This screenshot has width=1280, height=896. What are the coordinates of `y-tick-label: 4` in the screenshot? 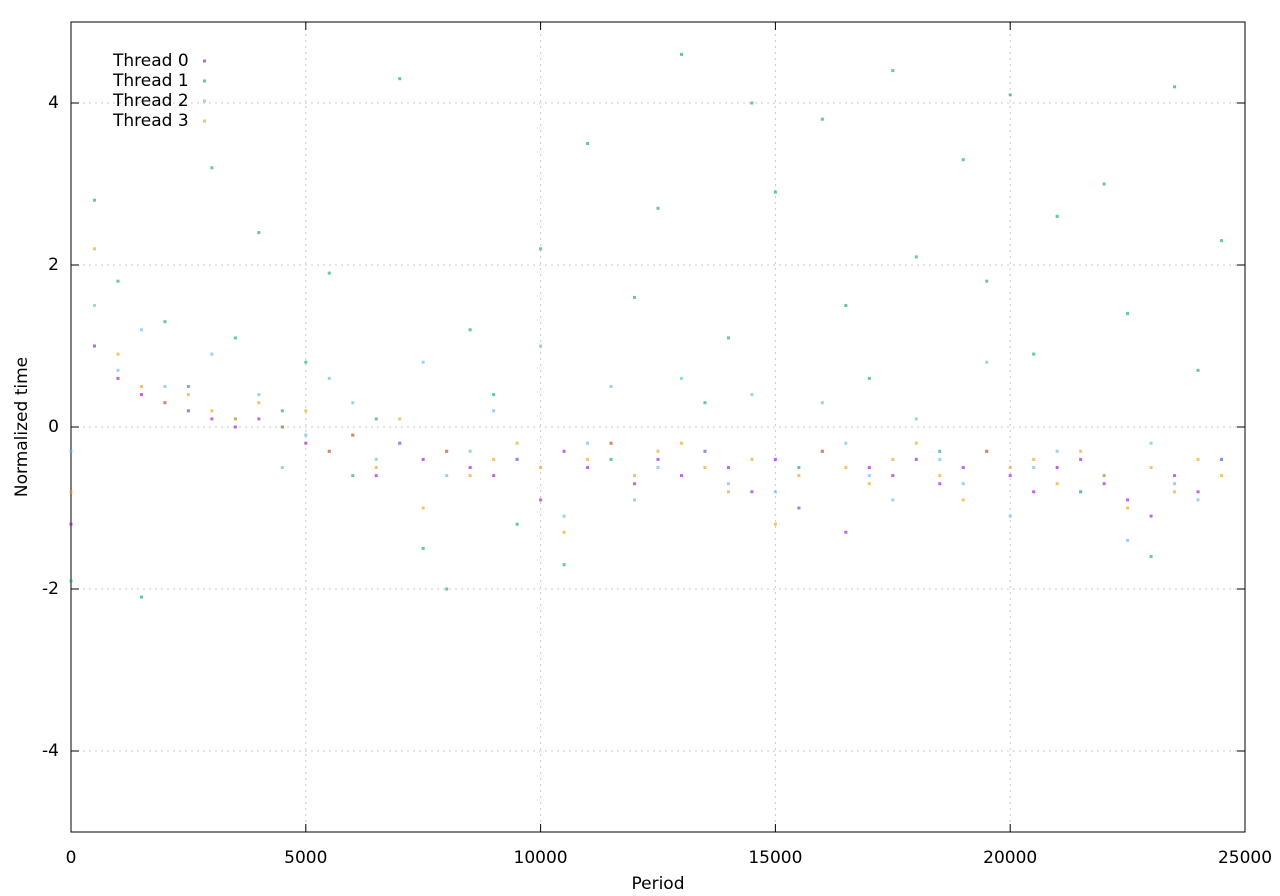 It's located at (53, 103).